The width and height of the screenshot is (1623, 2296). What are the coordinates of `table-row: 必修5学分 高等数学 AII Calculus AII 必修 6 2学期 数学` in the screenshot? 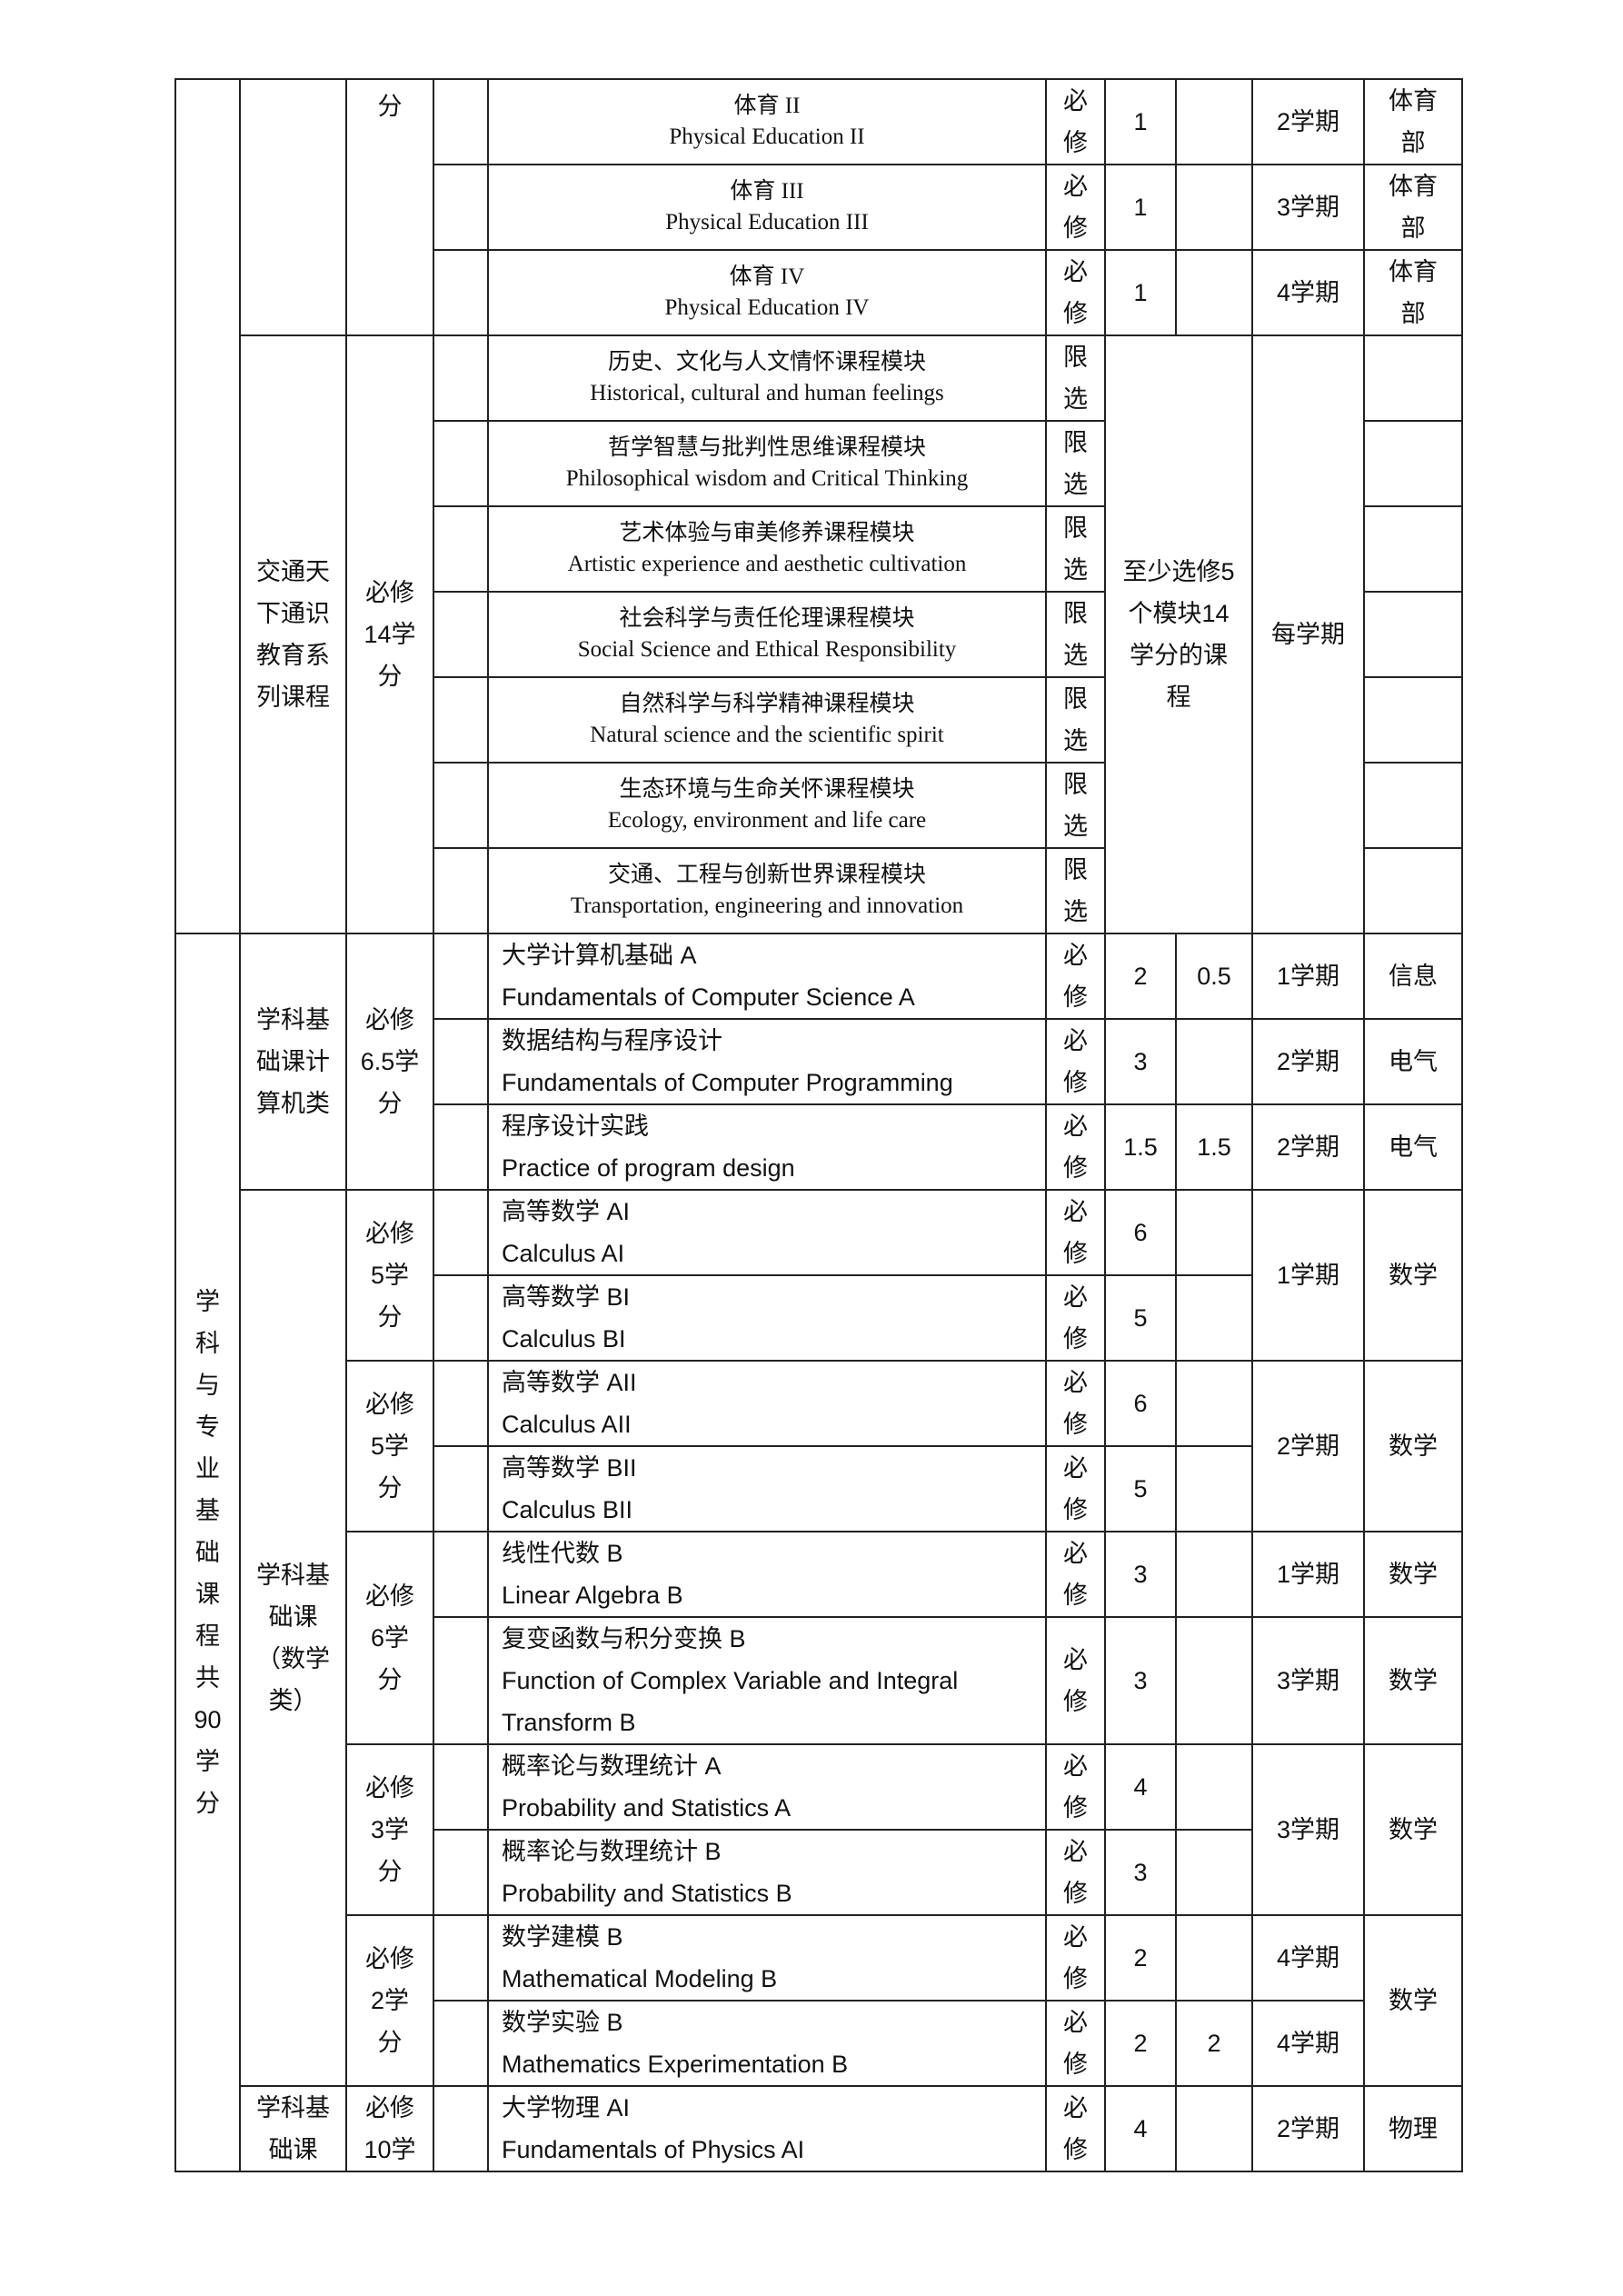 It's located at (819, 1446).